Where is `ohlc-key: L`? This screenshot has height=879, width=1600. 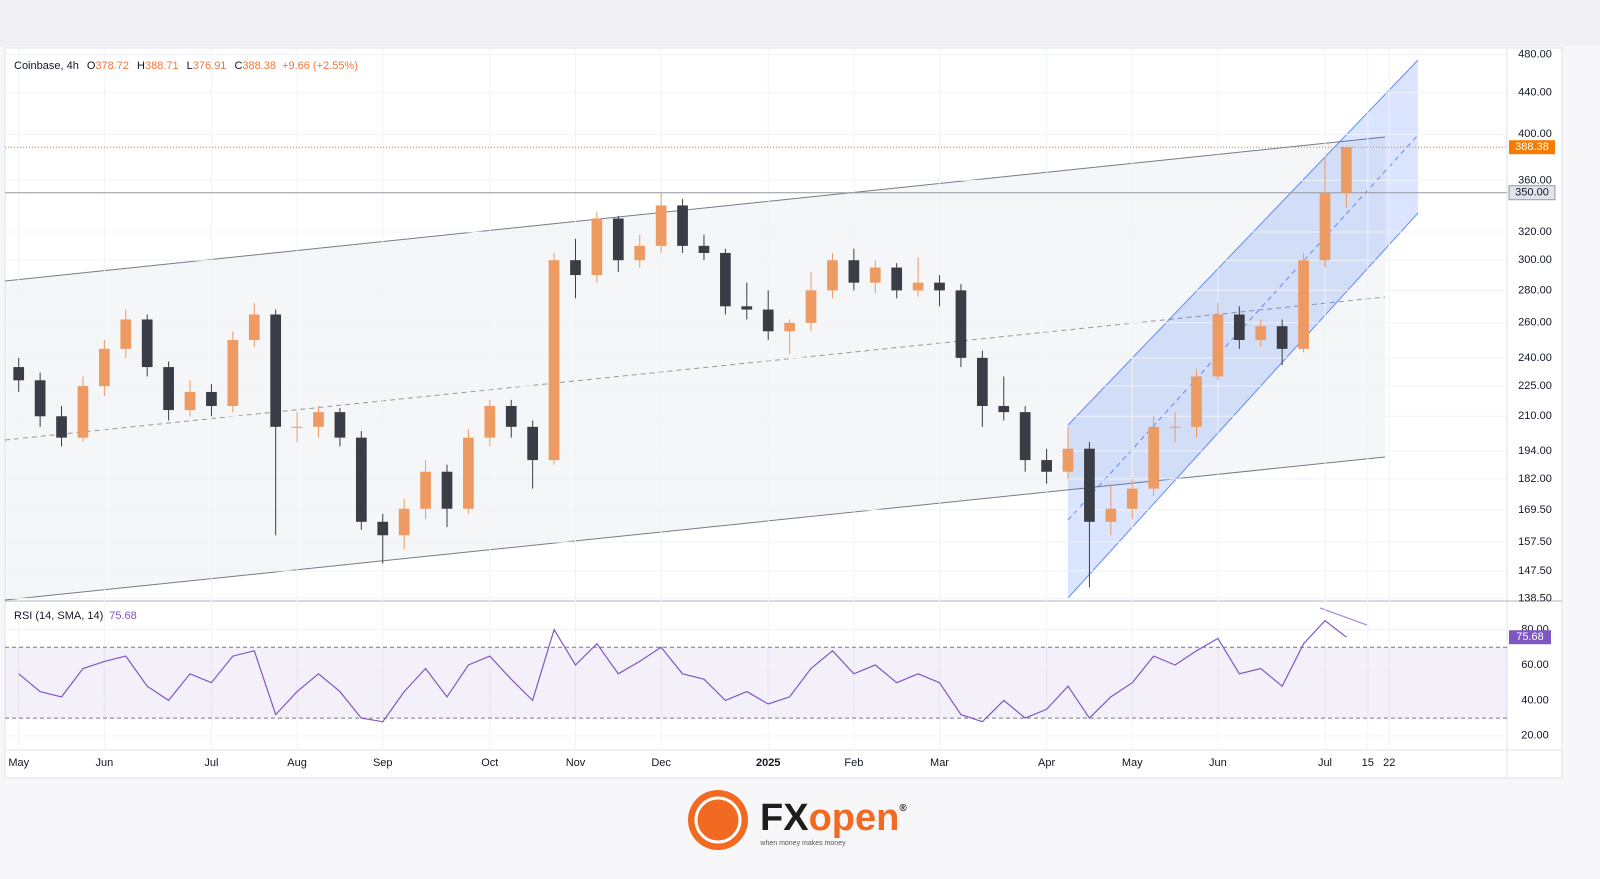 ohlc-key: L is located at coordinates (190, 66).